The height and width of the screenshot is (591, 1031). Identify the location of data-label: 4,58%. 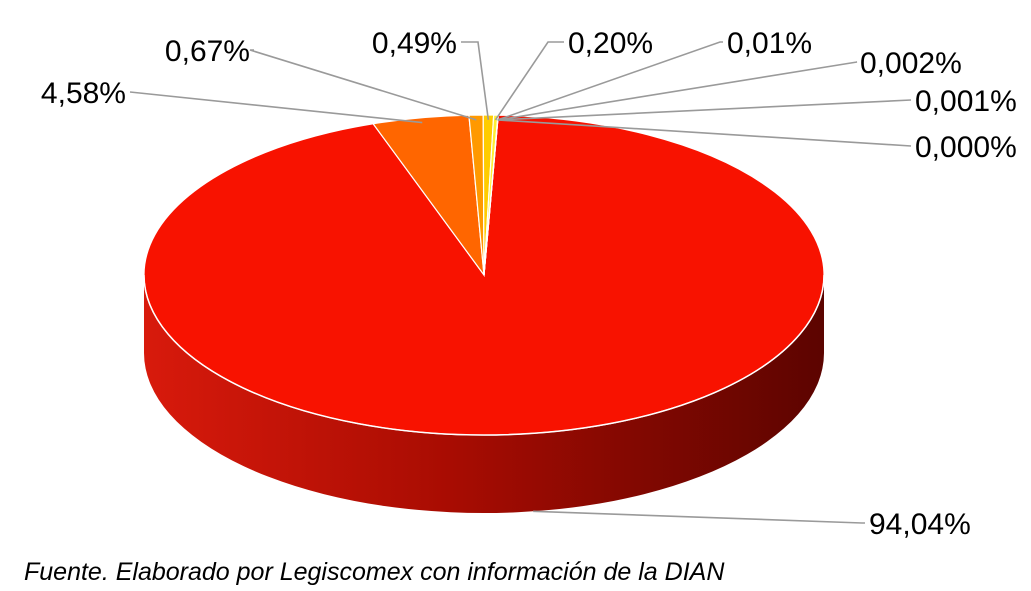
(83, 93).